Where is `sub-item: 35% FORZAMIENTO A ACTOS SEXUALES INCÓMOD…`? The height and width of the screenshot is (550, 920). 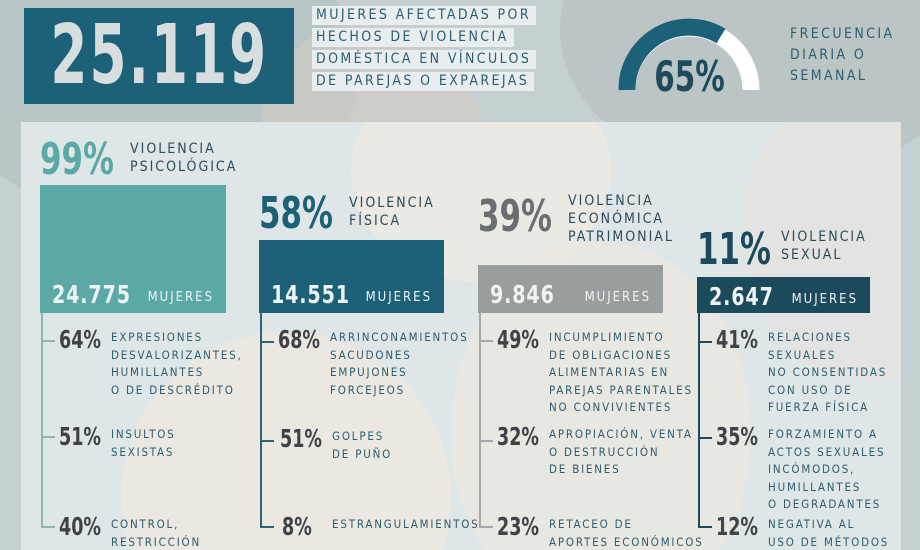
sub-item: 35% FORZAMIENTO A ACTOS SEXUALES INCÓMOD… is located at coordinates (800, 468).